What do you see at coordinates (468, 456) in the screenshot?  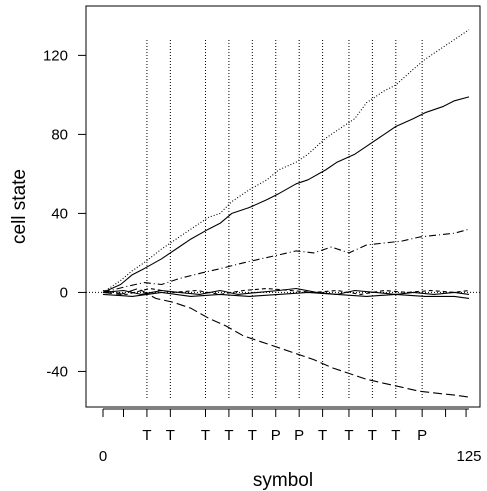 I see `x-tick-label: 125` at bounding box center [468, 456].